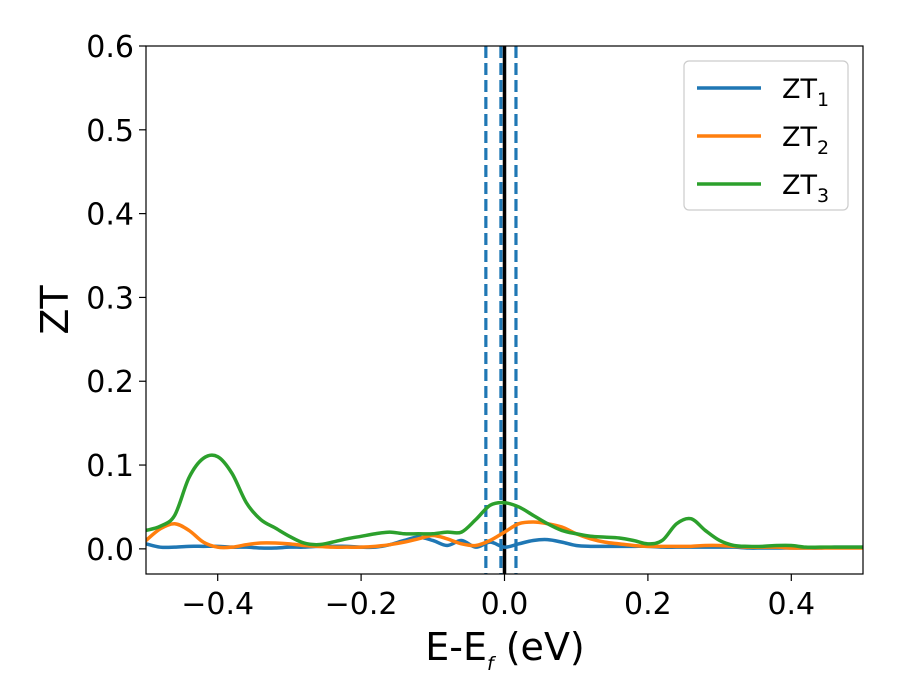 The width and height of the screenshot is (900, 700). What do you see at coordinates (805, 140) in the screenshot?
I see `legend-label-zt2: ZT2` at bounding box center [805, 140].